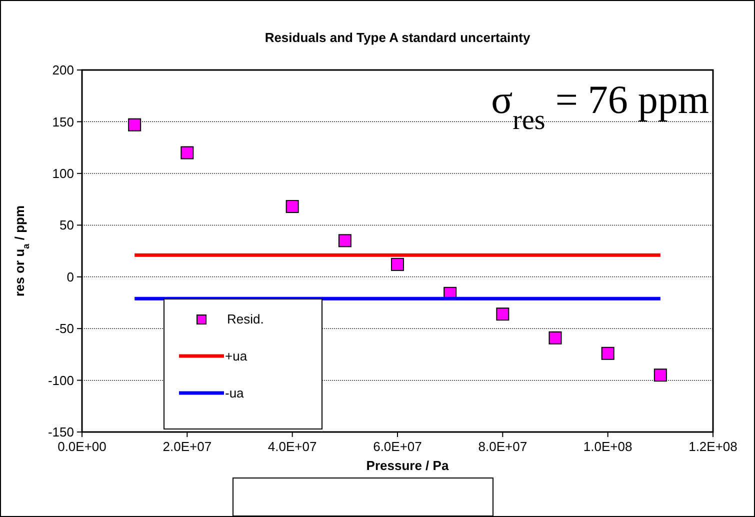  Describe the element at coordinates (713, 446) in the screenshot. I see `x-tick-label: 1.2E+08` at that location.